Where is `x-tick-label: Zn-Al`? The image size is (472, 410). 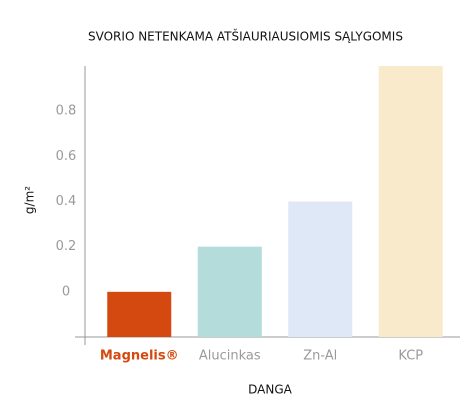 x-tick-label: Zn-Al is located at coordinates (320, 356).